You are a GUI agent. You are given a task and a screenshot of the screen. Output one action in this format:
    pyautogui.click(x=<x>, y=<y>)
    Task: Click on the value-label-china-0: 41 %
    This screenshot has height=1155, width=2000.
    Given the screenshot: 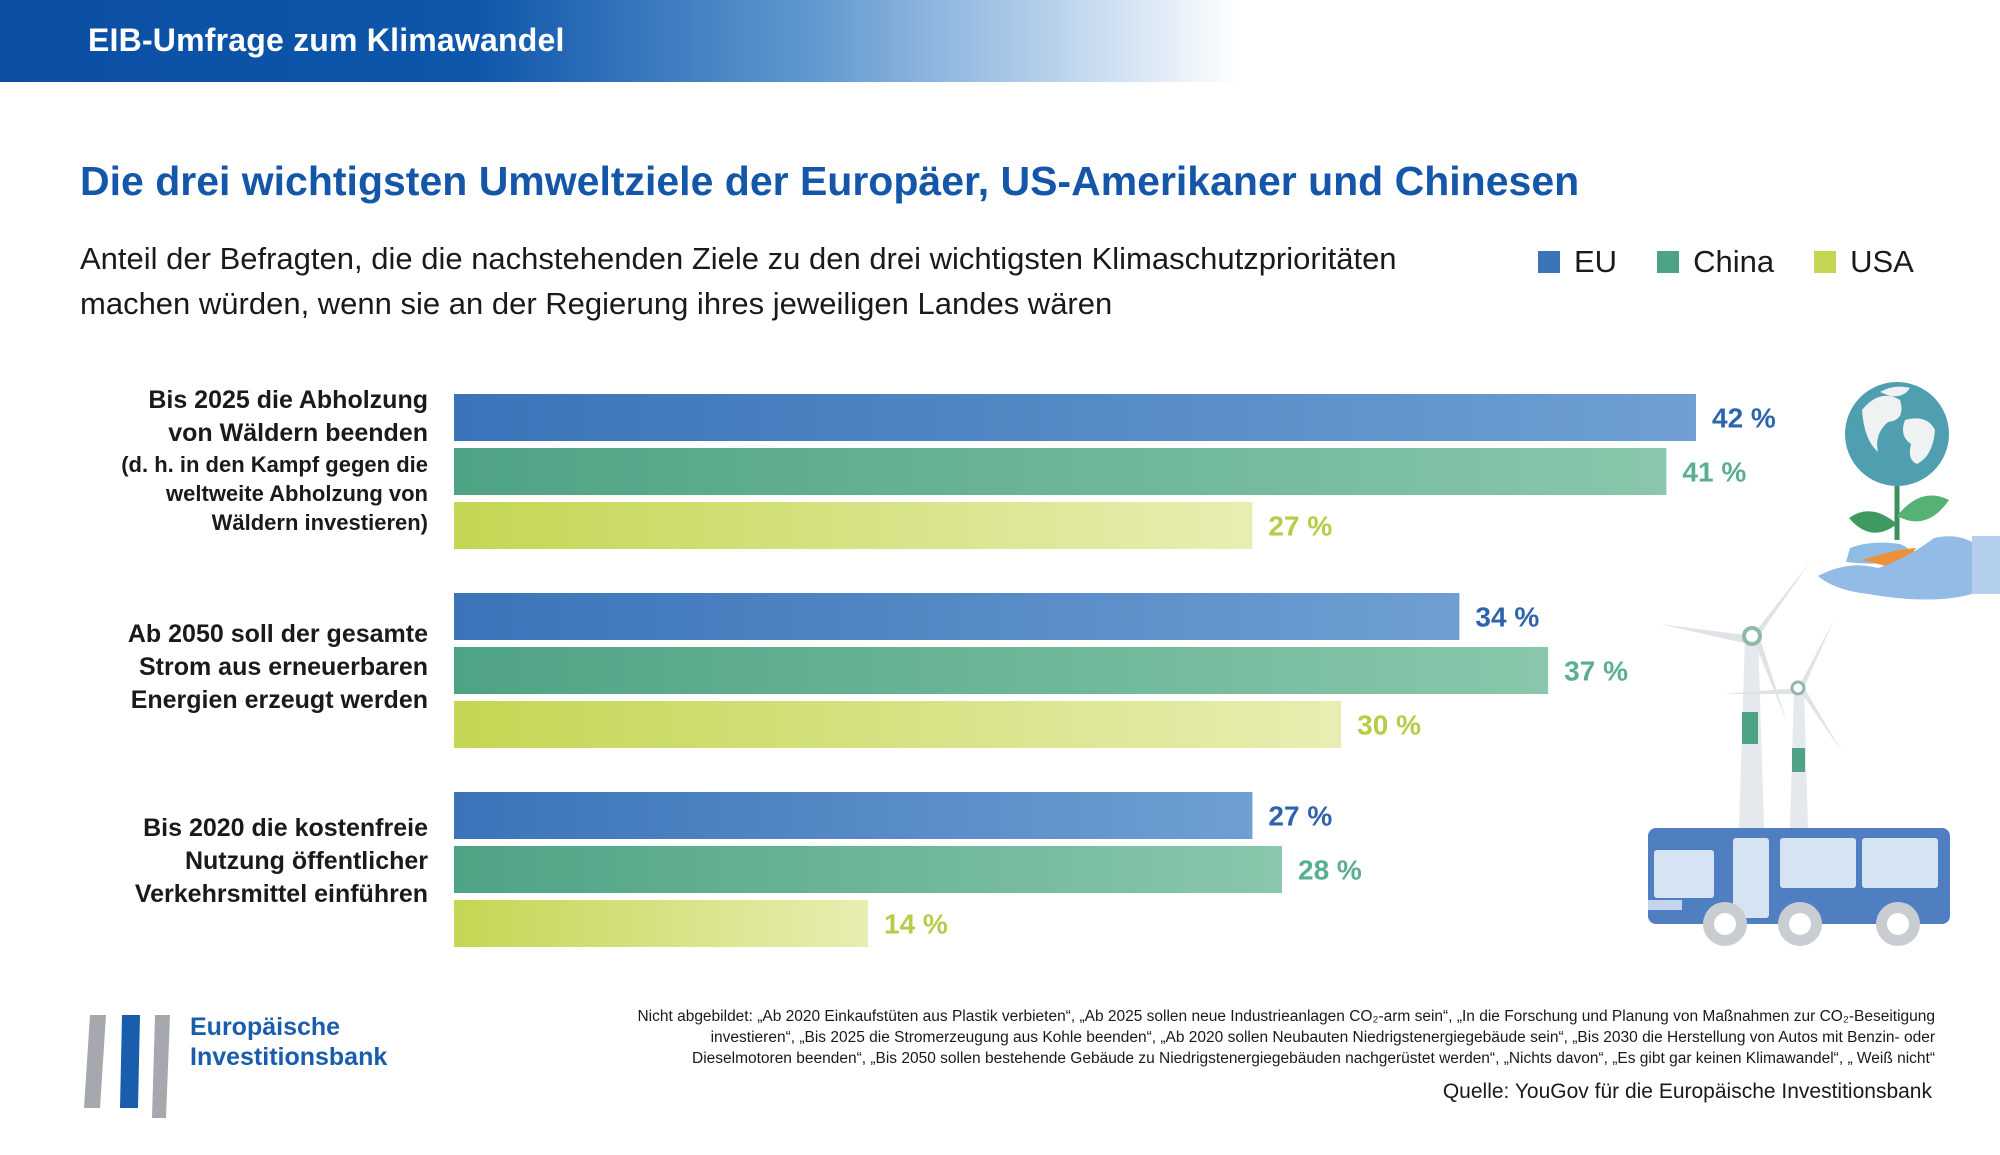 What is the action you would take?
    pyautogui.click(x=1714, y=472)
    